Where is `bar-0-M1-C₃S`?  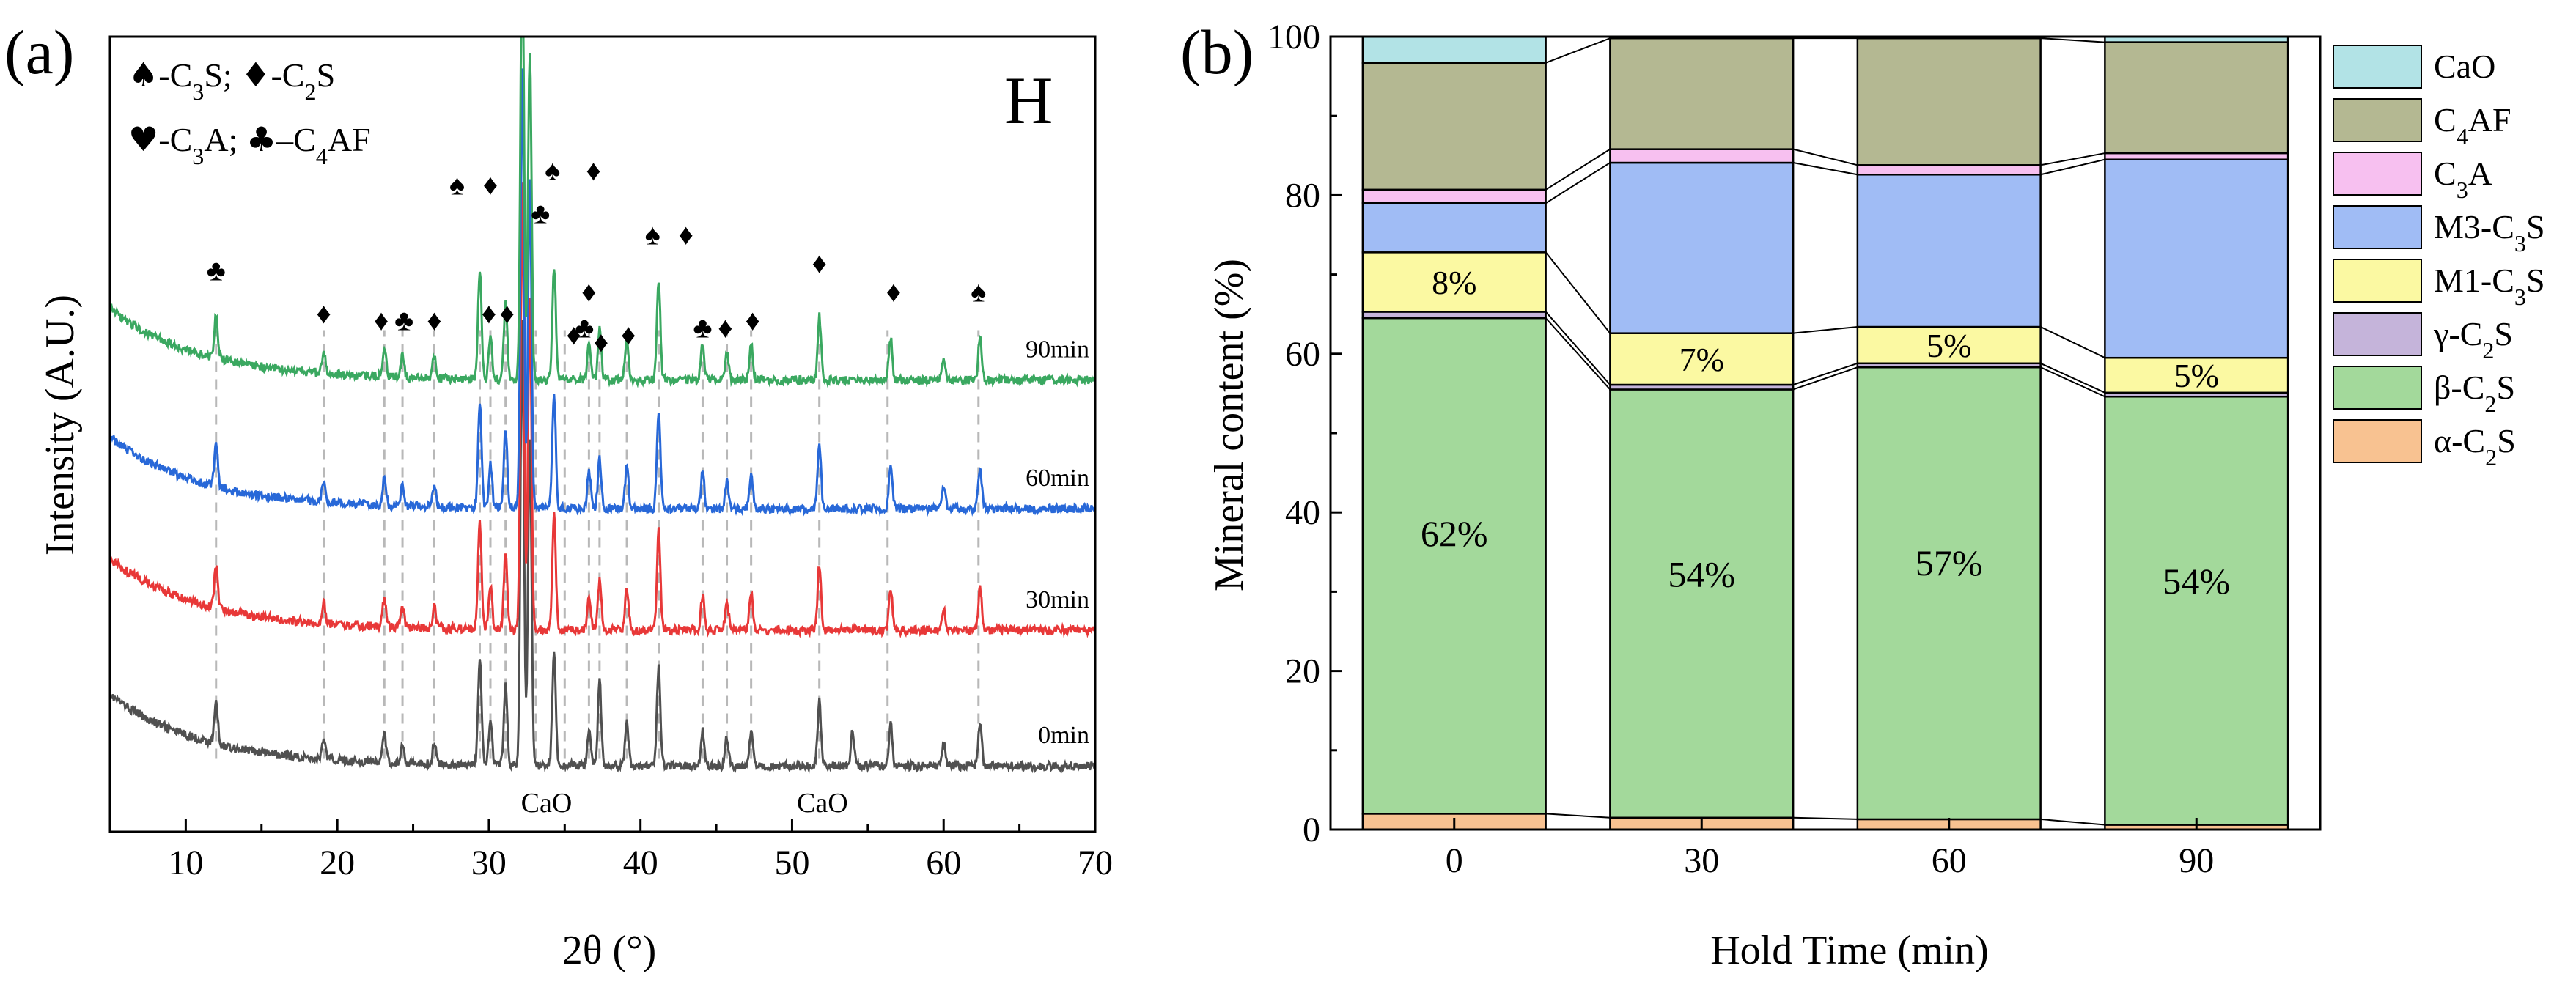
bar-0-M1-C₃S is located at coordinates (1454, 282).